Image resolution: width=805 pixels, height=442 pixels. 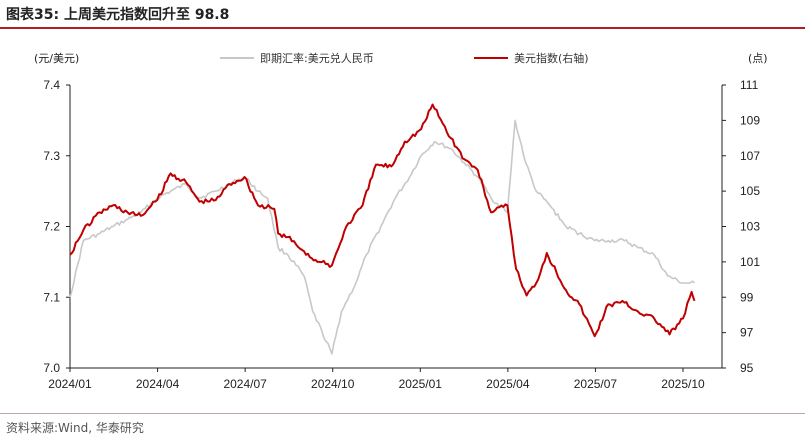 I want to click on left-tick-label: 7.2, so click(x=51, y=227).